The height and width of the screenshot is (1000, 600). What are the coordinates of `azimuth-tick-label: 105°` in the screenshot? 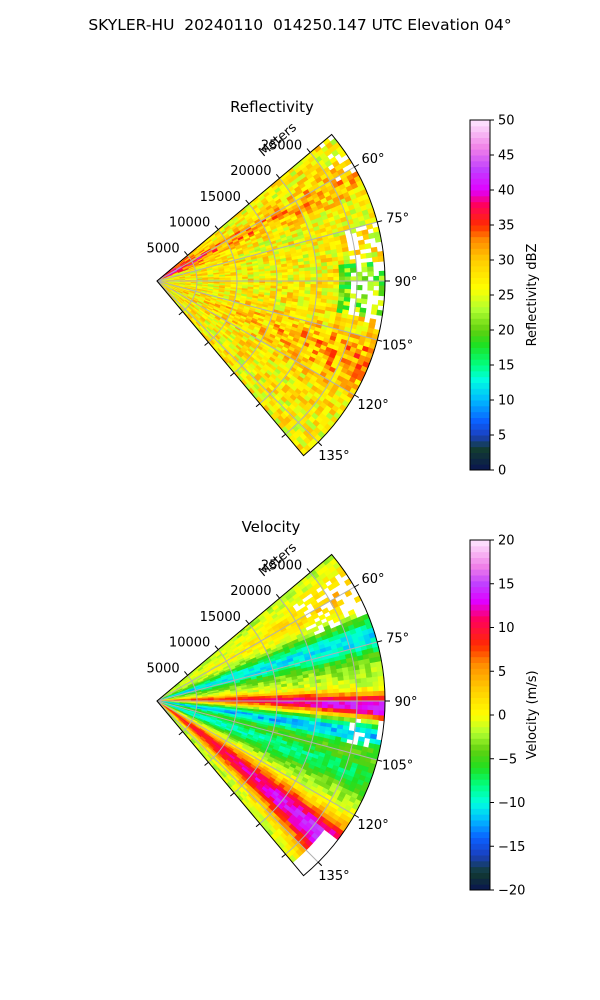 It's located at (397, 346).